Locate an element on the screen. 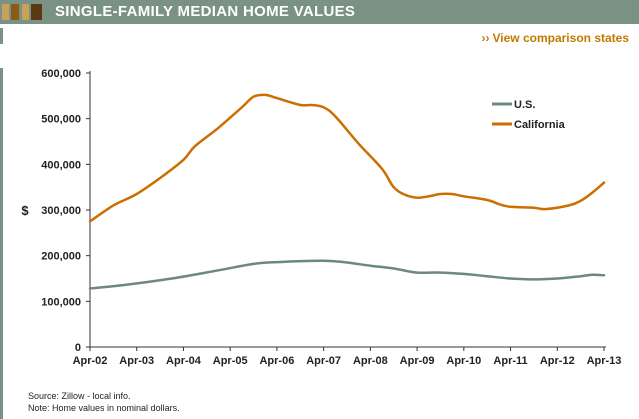  series-line-us is located at coordinates (347, 274).